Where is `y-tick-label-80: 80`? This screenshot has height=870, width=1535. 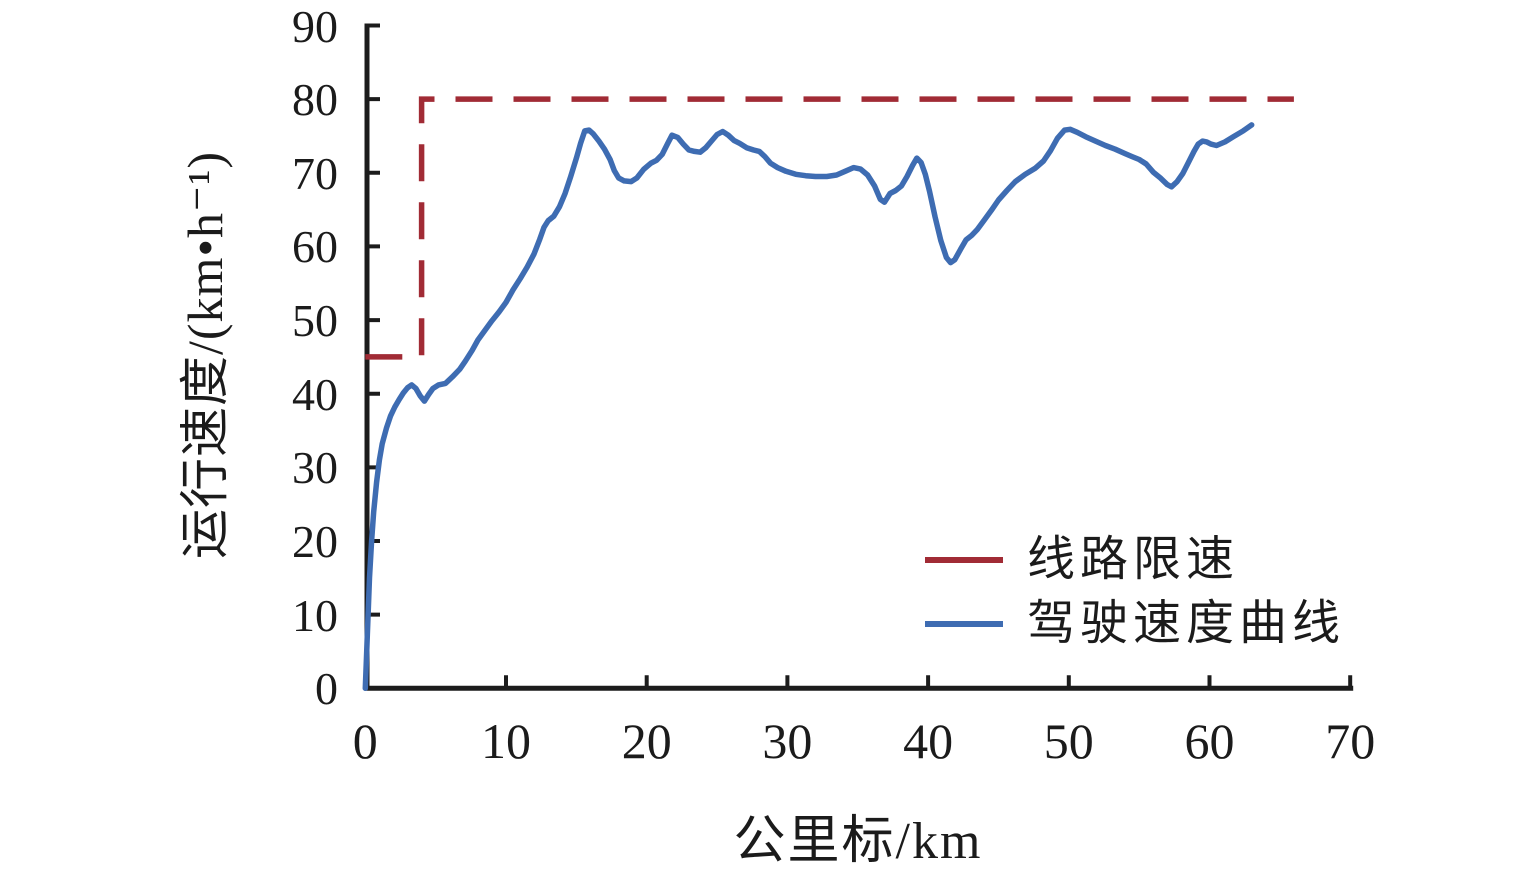 y-tick-label-80: 80 is located at coordinates (315, 100).